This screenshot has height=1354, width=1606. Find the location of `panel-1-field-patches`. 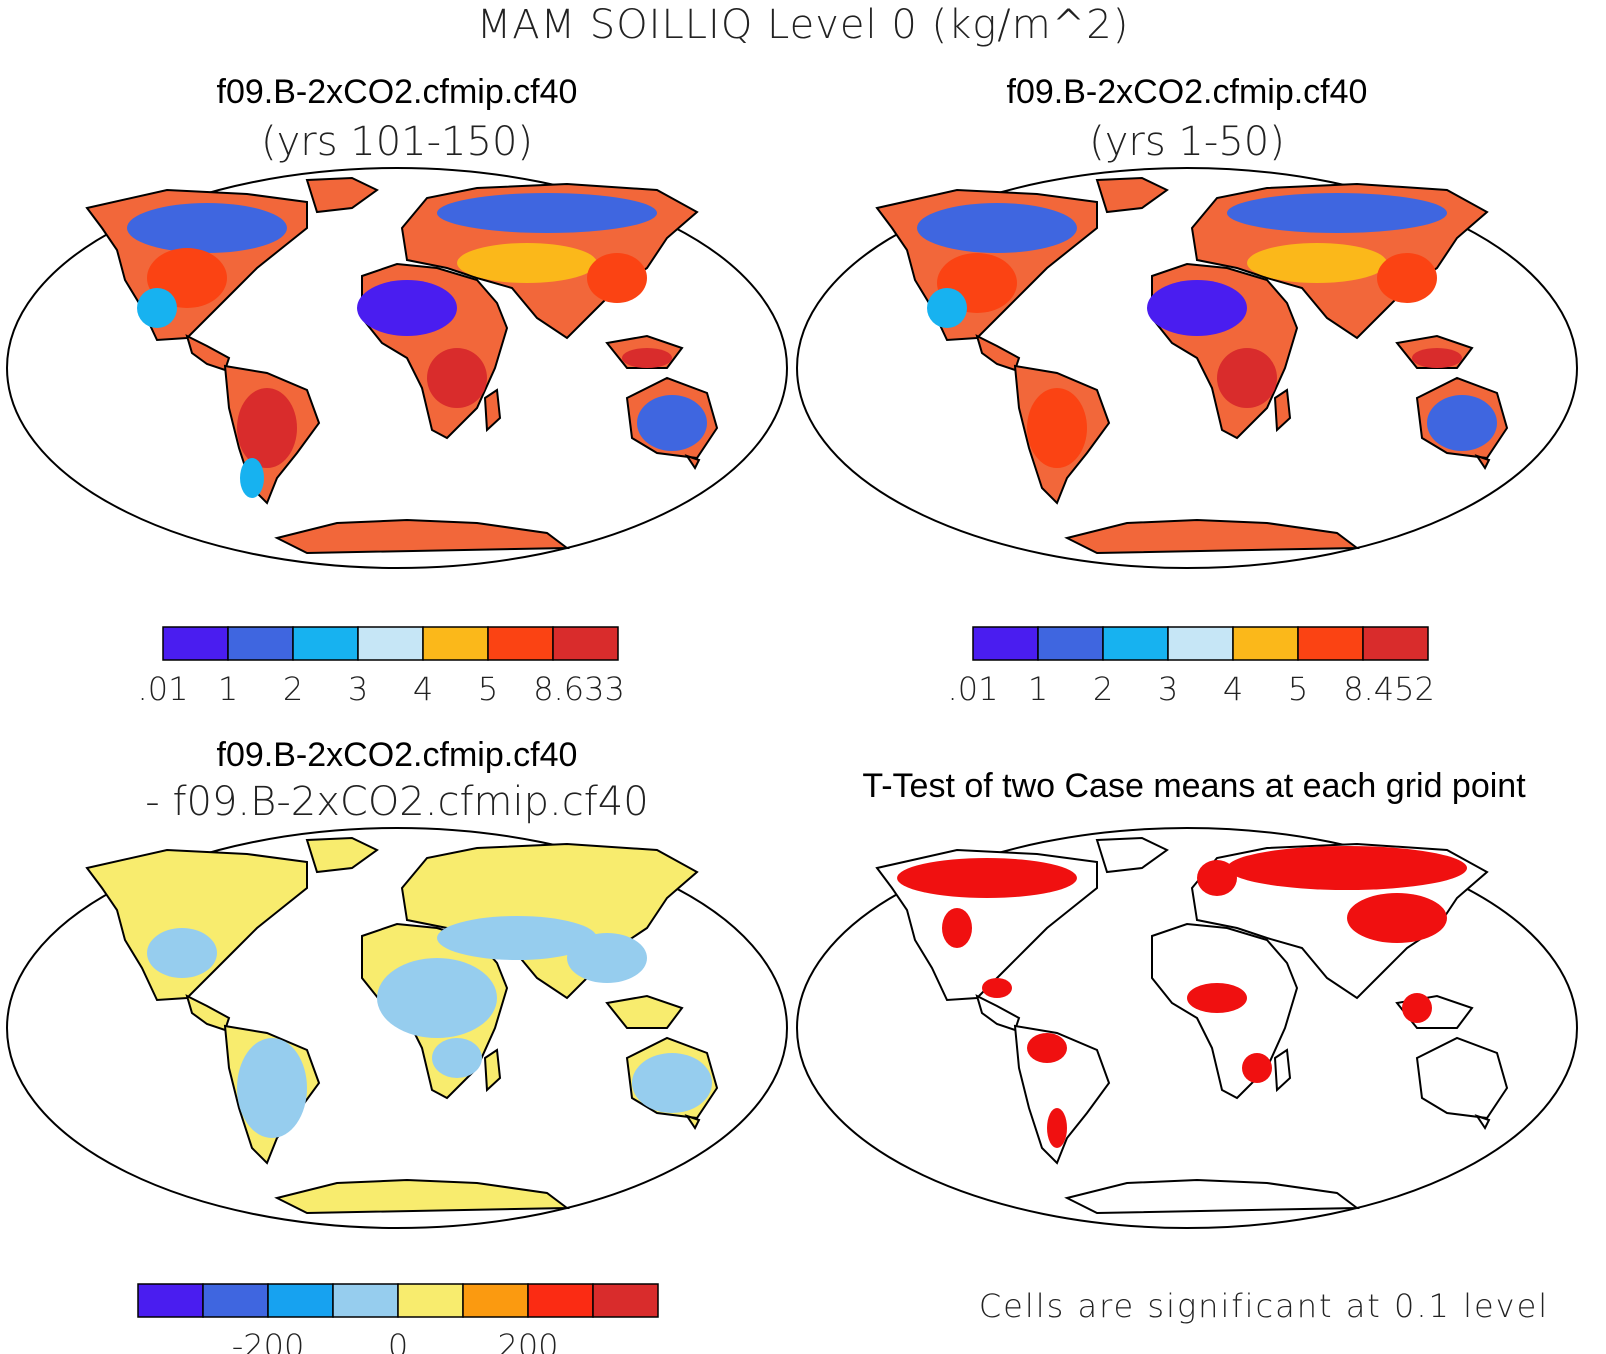

panel-1-field-patches is located at coordinates (417, 345).